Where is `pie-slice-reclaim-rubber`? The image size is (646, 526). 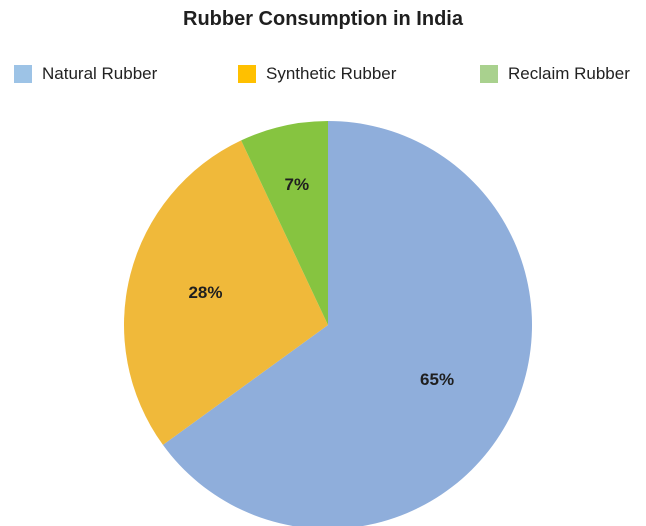 pie-slice-reclaim-rubber is located at coordinates (284, 223).